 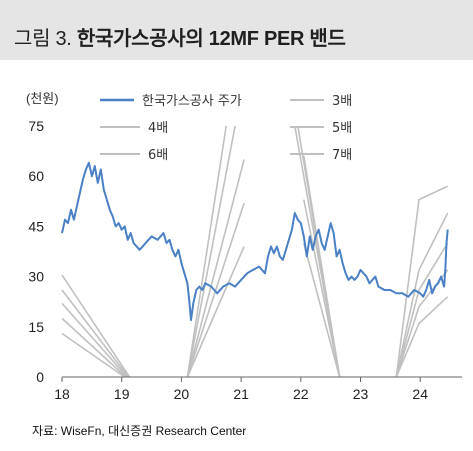 I want to click on band-line-6배-1, so click(x=95, y=333).